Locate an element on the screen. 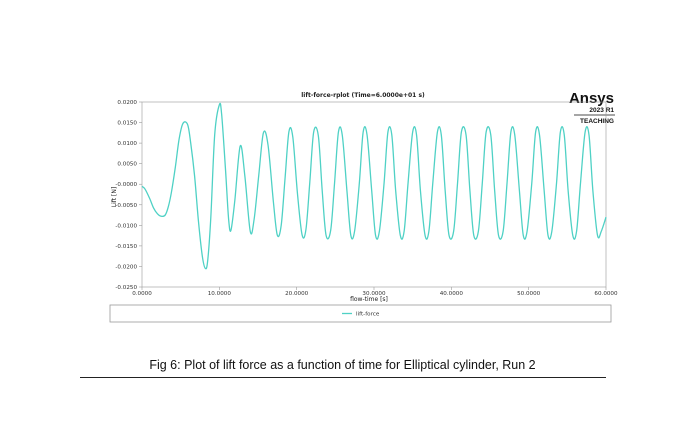 The width and height of the screenshot is (685, 443). x-tick-label: 50.0000 is located at coordinates (529, 294).